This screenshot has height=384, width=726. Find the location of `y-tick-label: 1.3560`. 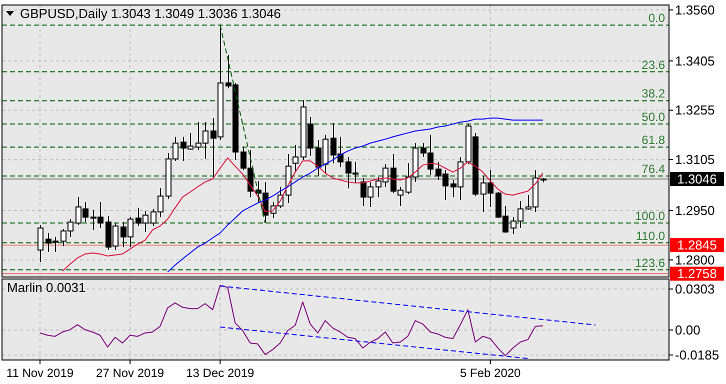

y-tick-label: 1.3560 is located at coordinates (695, 10).